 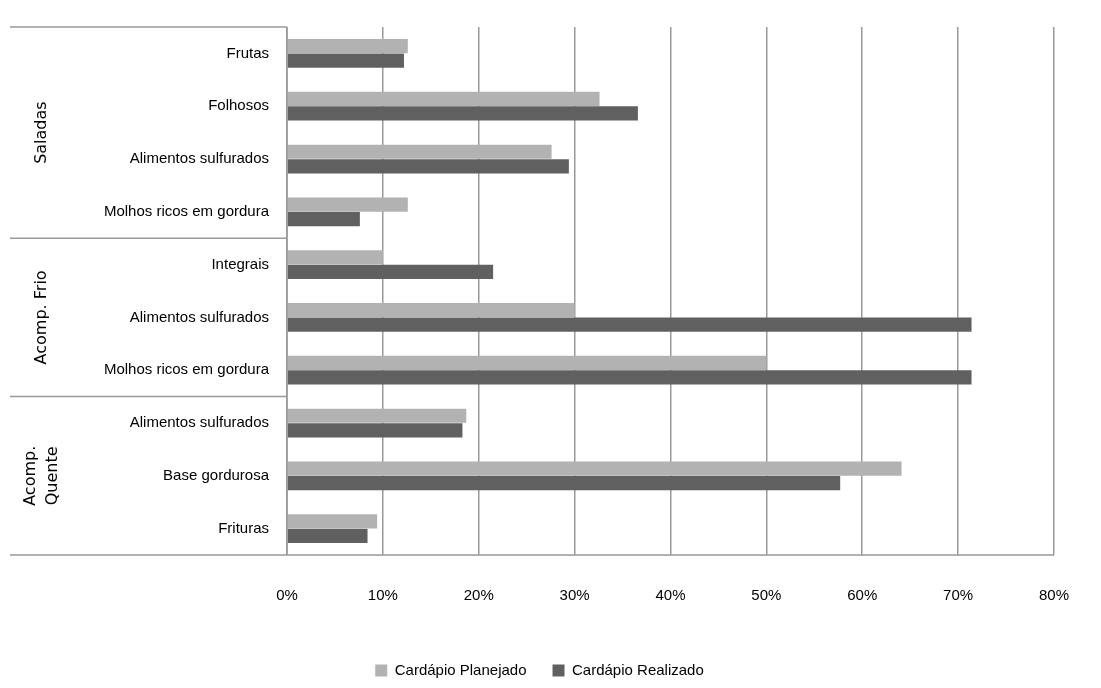 What do you see at coordinates (766, 595) in the screenshot?
I see `x-tick-label: 50%` at bounding box center [766, 595].